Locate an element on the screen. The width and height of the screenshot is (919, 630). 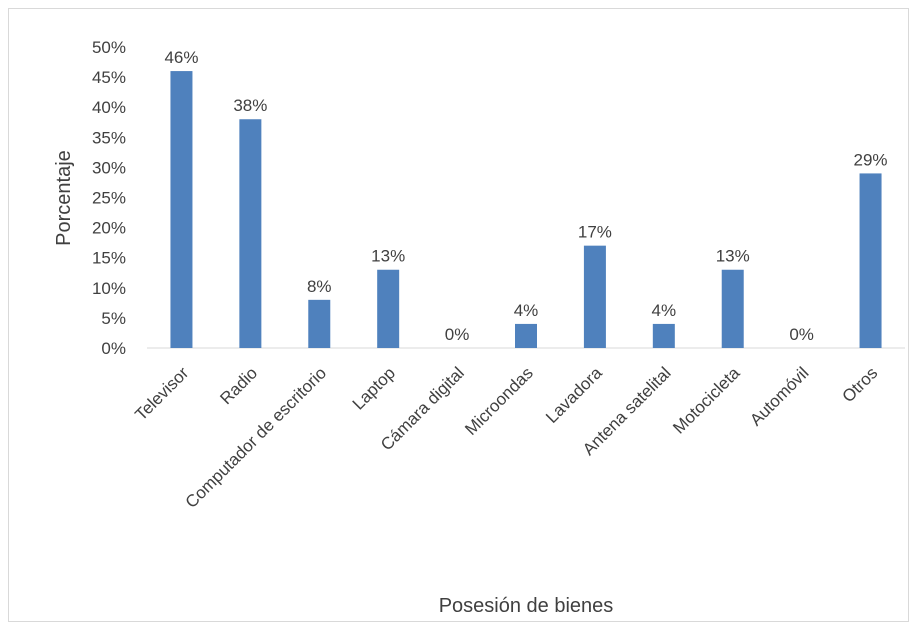
x-axis-title: Posesión de bienes is located at coordinates (526, 606).